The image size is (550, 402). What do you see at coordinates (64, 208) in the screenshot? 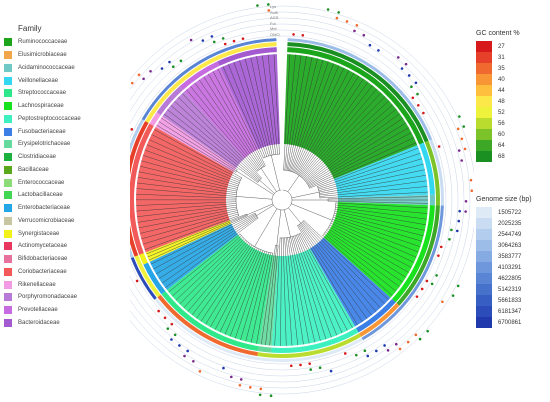
I see `family-legend-item: Enterobacteriaceae` at bounding box center [64, 208].